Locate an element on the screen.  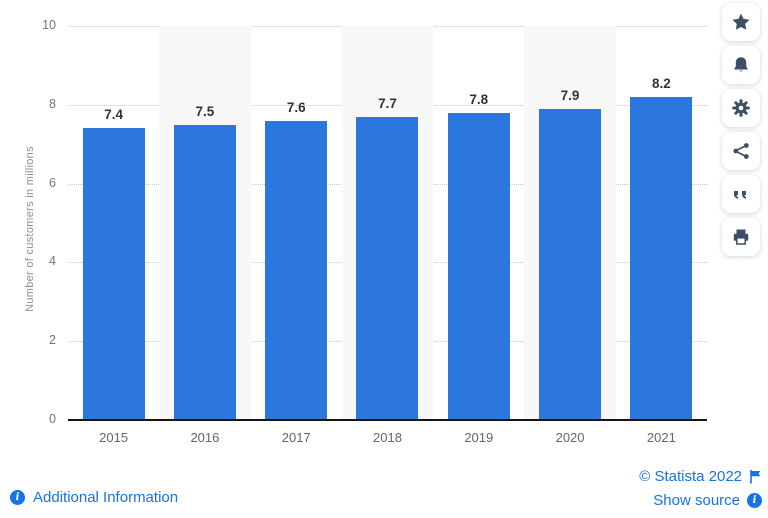
chart-column: 7.5 is located at coordinates (205, 223).